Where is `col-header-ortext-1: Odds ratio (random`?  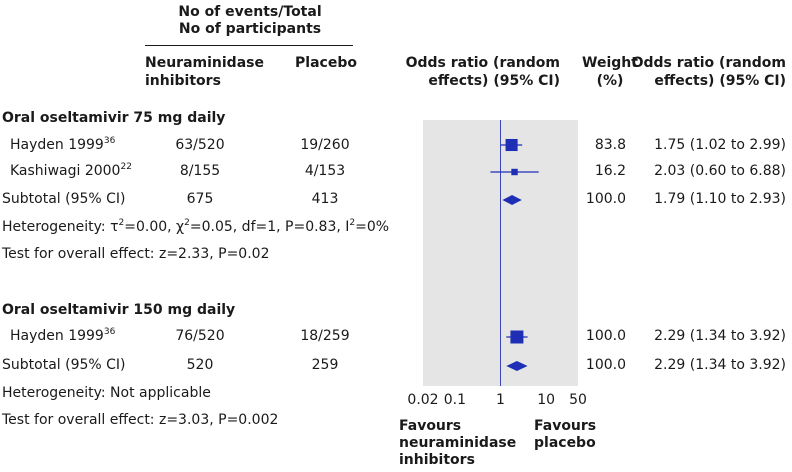
col-header-ortext-1: Odds ratio (random is located at coordinates (708, 63).